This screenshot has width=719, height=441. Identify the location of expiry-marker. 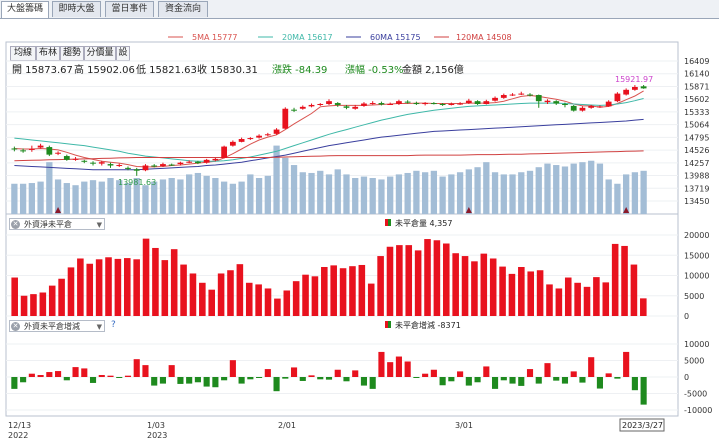
(468, 210).